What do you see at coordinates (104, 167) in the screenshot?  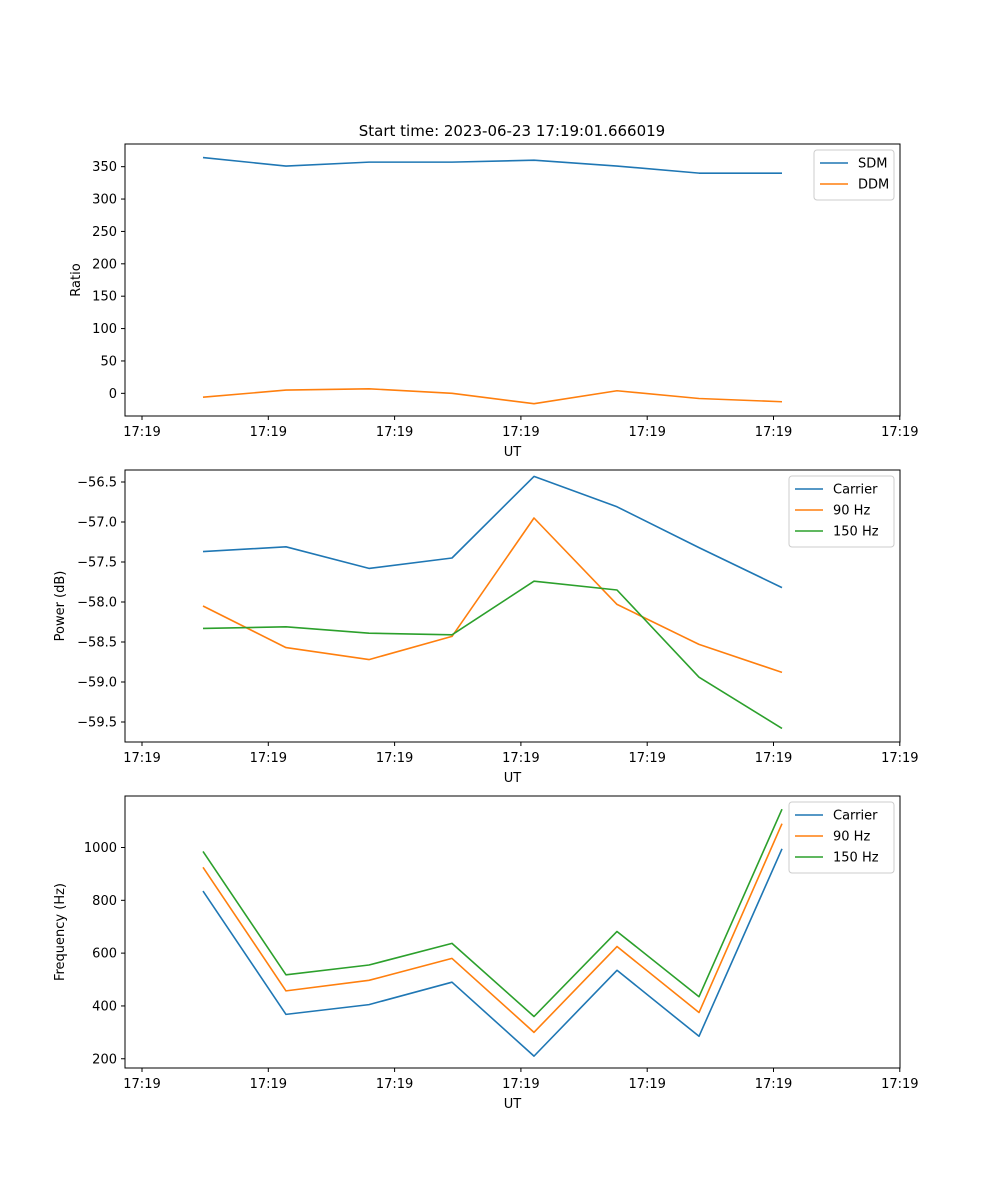 I see `y-tick-label: 350` at bounding box center [104, 167].